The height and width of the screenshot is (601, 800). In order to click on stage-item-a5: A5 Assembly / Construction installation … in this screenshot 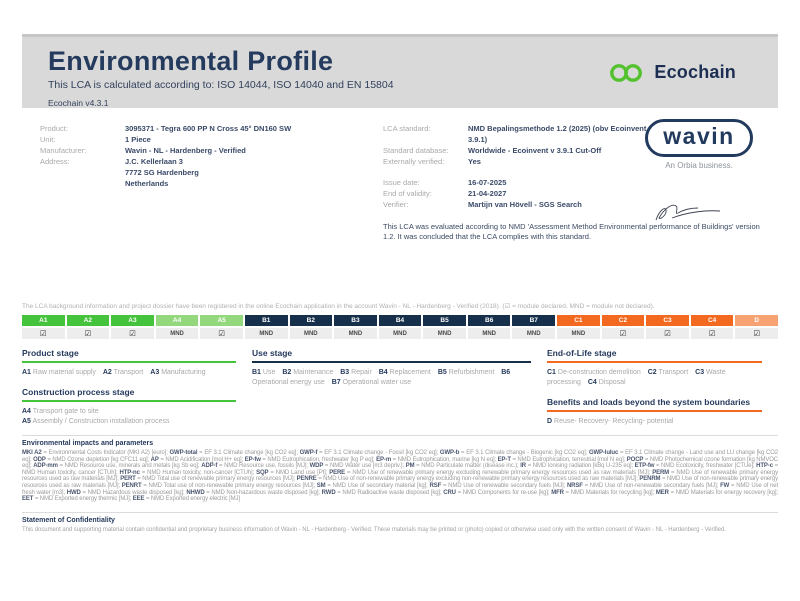, I will do `click(96, 421)`.